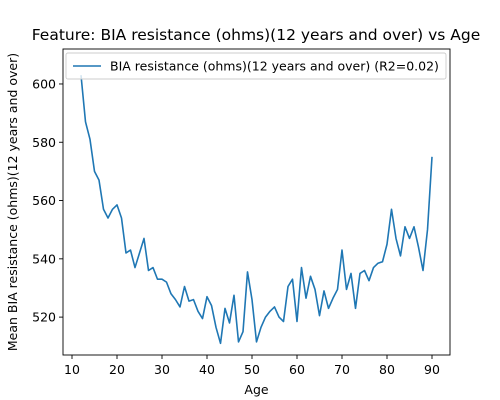  I want to click on x-tick-label: 90, so click(432, 369).